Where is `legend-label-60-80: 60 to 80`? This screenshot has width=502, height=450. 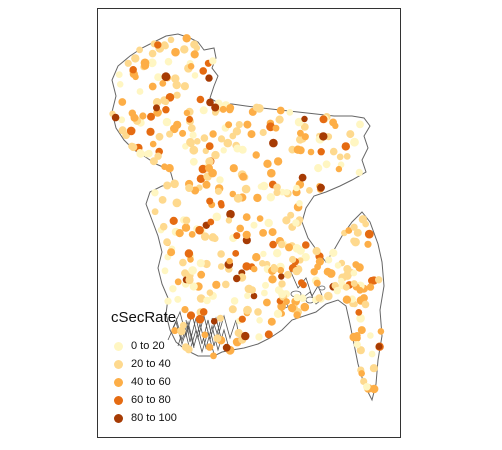
legend-label-60-80: 60 to 80 is located at coordinates (151, 400).